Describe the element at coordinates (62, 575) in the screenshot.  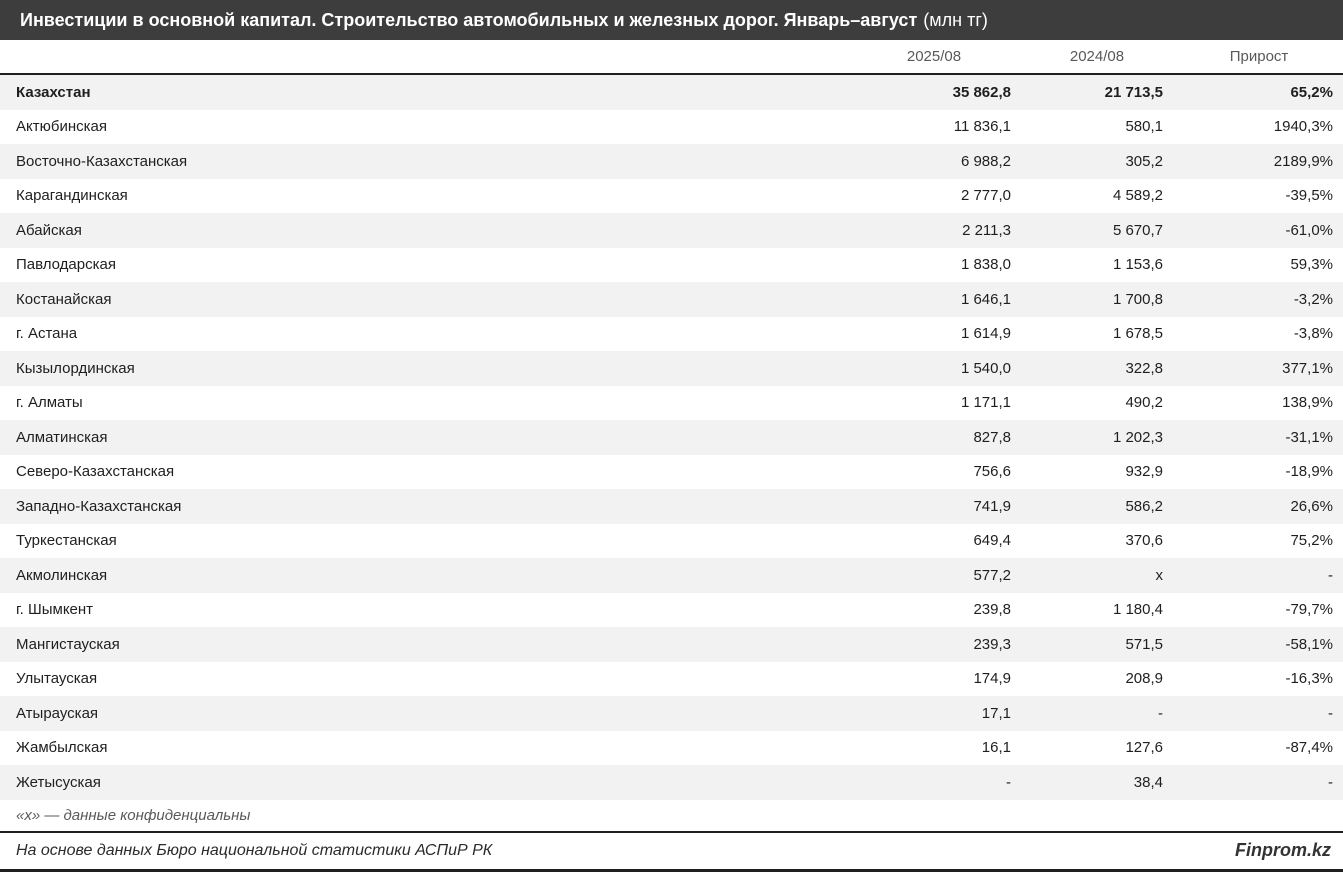
I see `region-name: Акмолинская` at that location.